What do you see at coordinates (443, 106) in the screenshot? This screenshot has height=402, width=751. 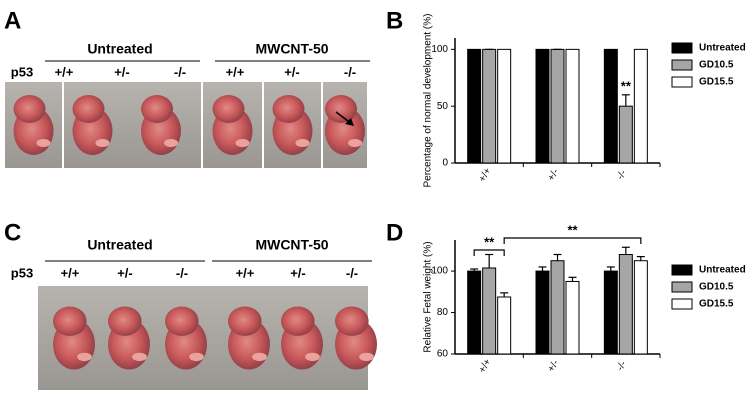 I see `y-tick-label: 50` at bounding box center [443, 106].